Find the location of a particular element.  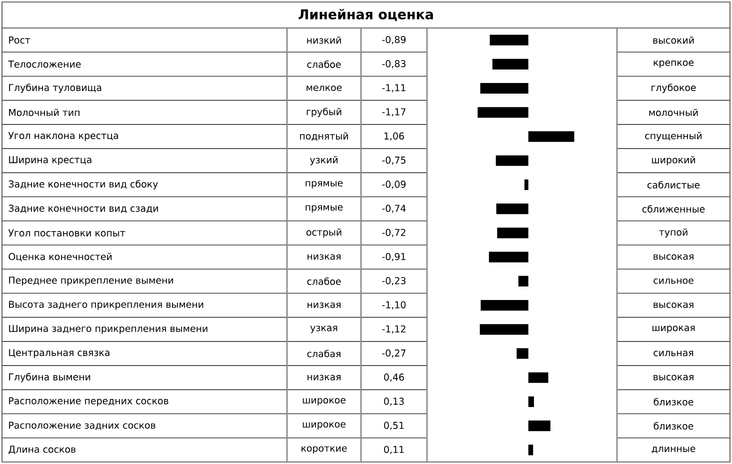

y-tick-label: Угол постановки копыт is located at coordinates (67, 232).